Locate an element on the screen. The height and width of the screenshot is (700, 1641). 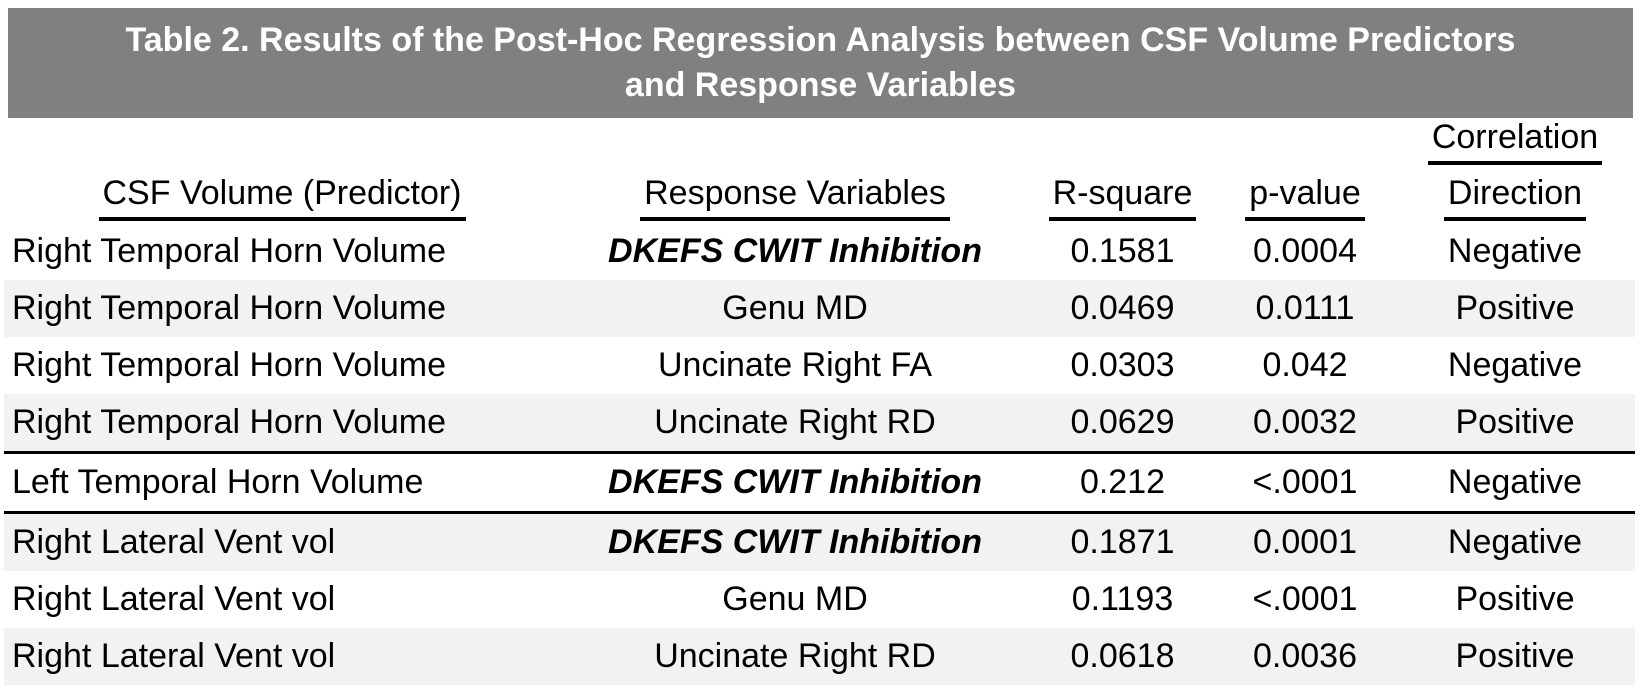
cell-p-value: 0.0032 is located at coordinates (1305, 424).